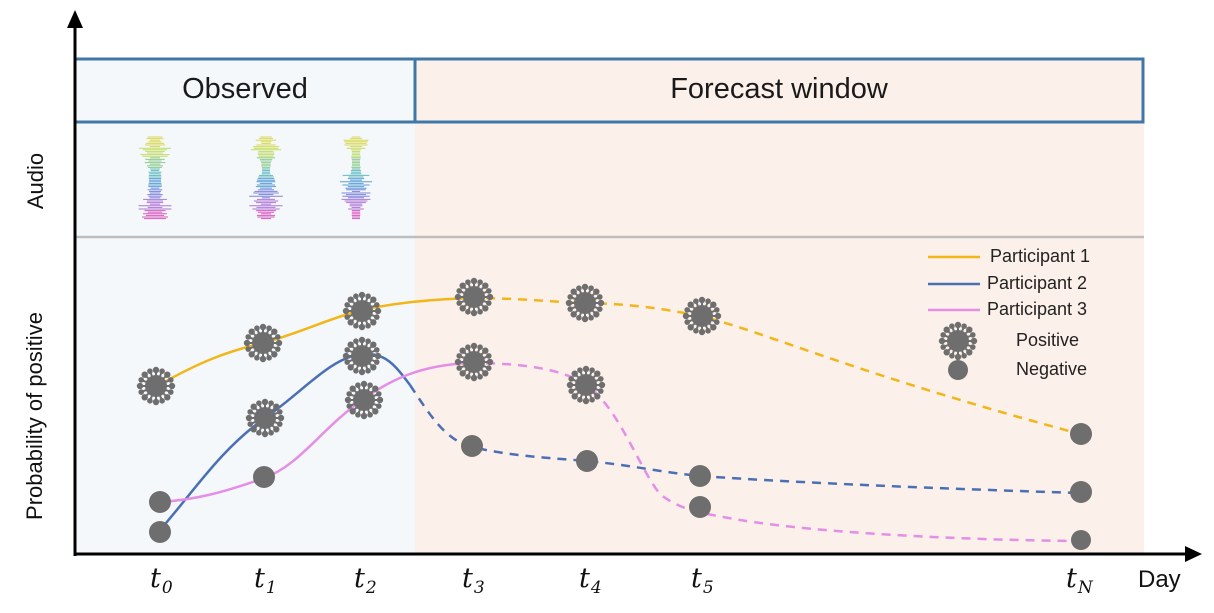  What do you see at coordinates (954, 317) in the screenshot?
I see `legend` at bounding box center [954, 317].